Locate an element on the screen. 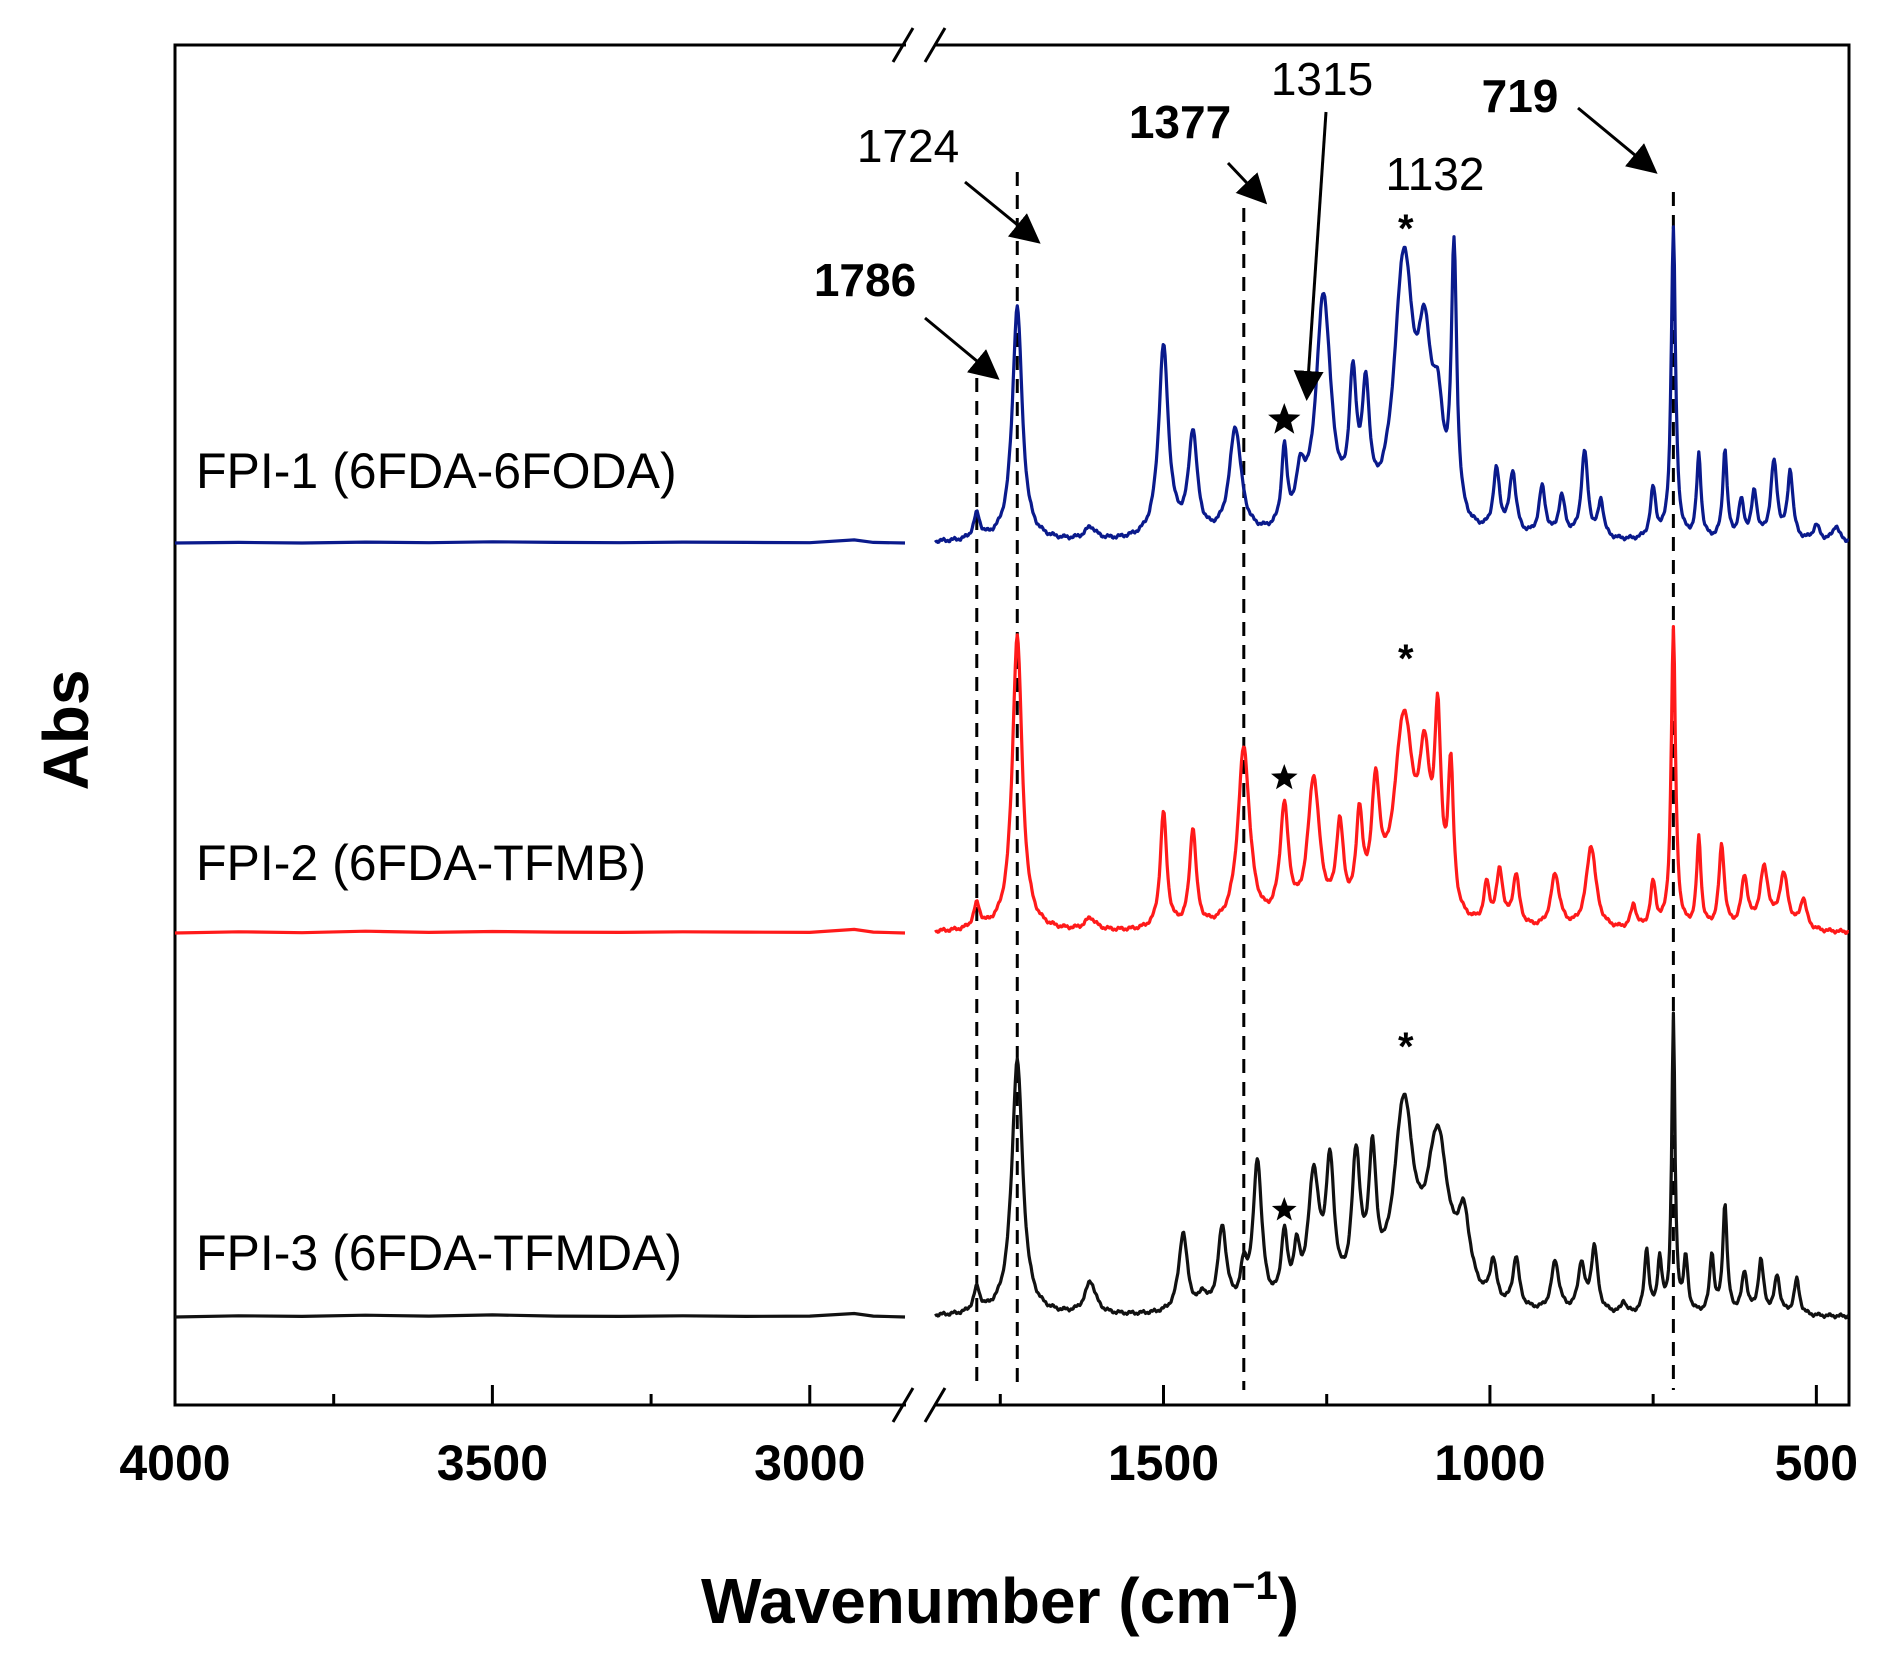 Image resolution: width=1897 pixels, height=1653 pixels. x-axis-label-main: Wavenumber (cm is located at coordinates (966, 1601).